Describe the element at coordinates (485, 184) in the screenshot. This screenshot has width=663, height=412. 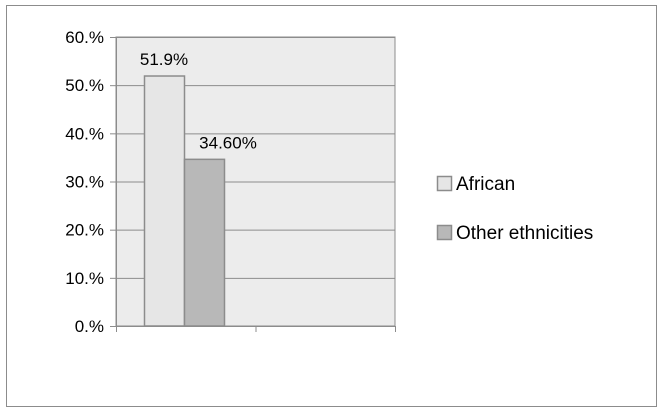
I see `legend-label: African` at that location.